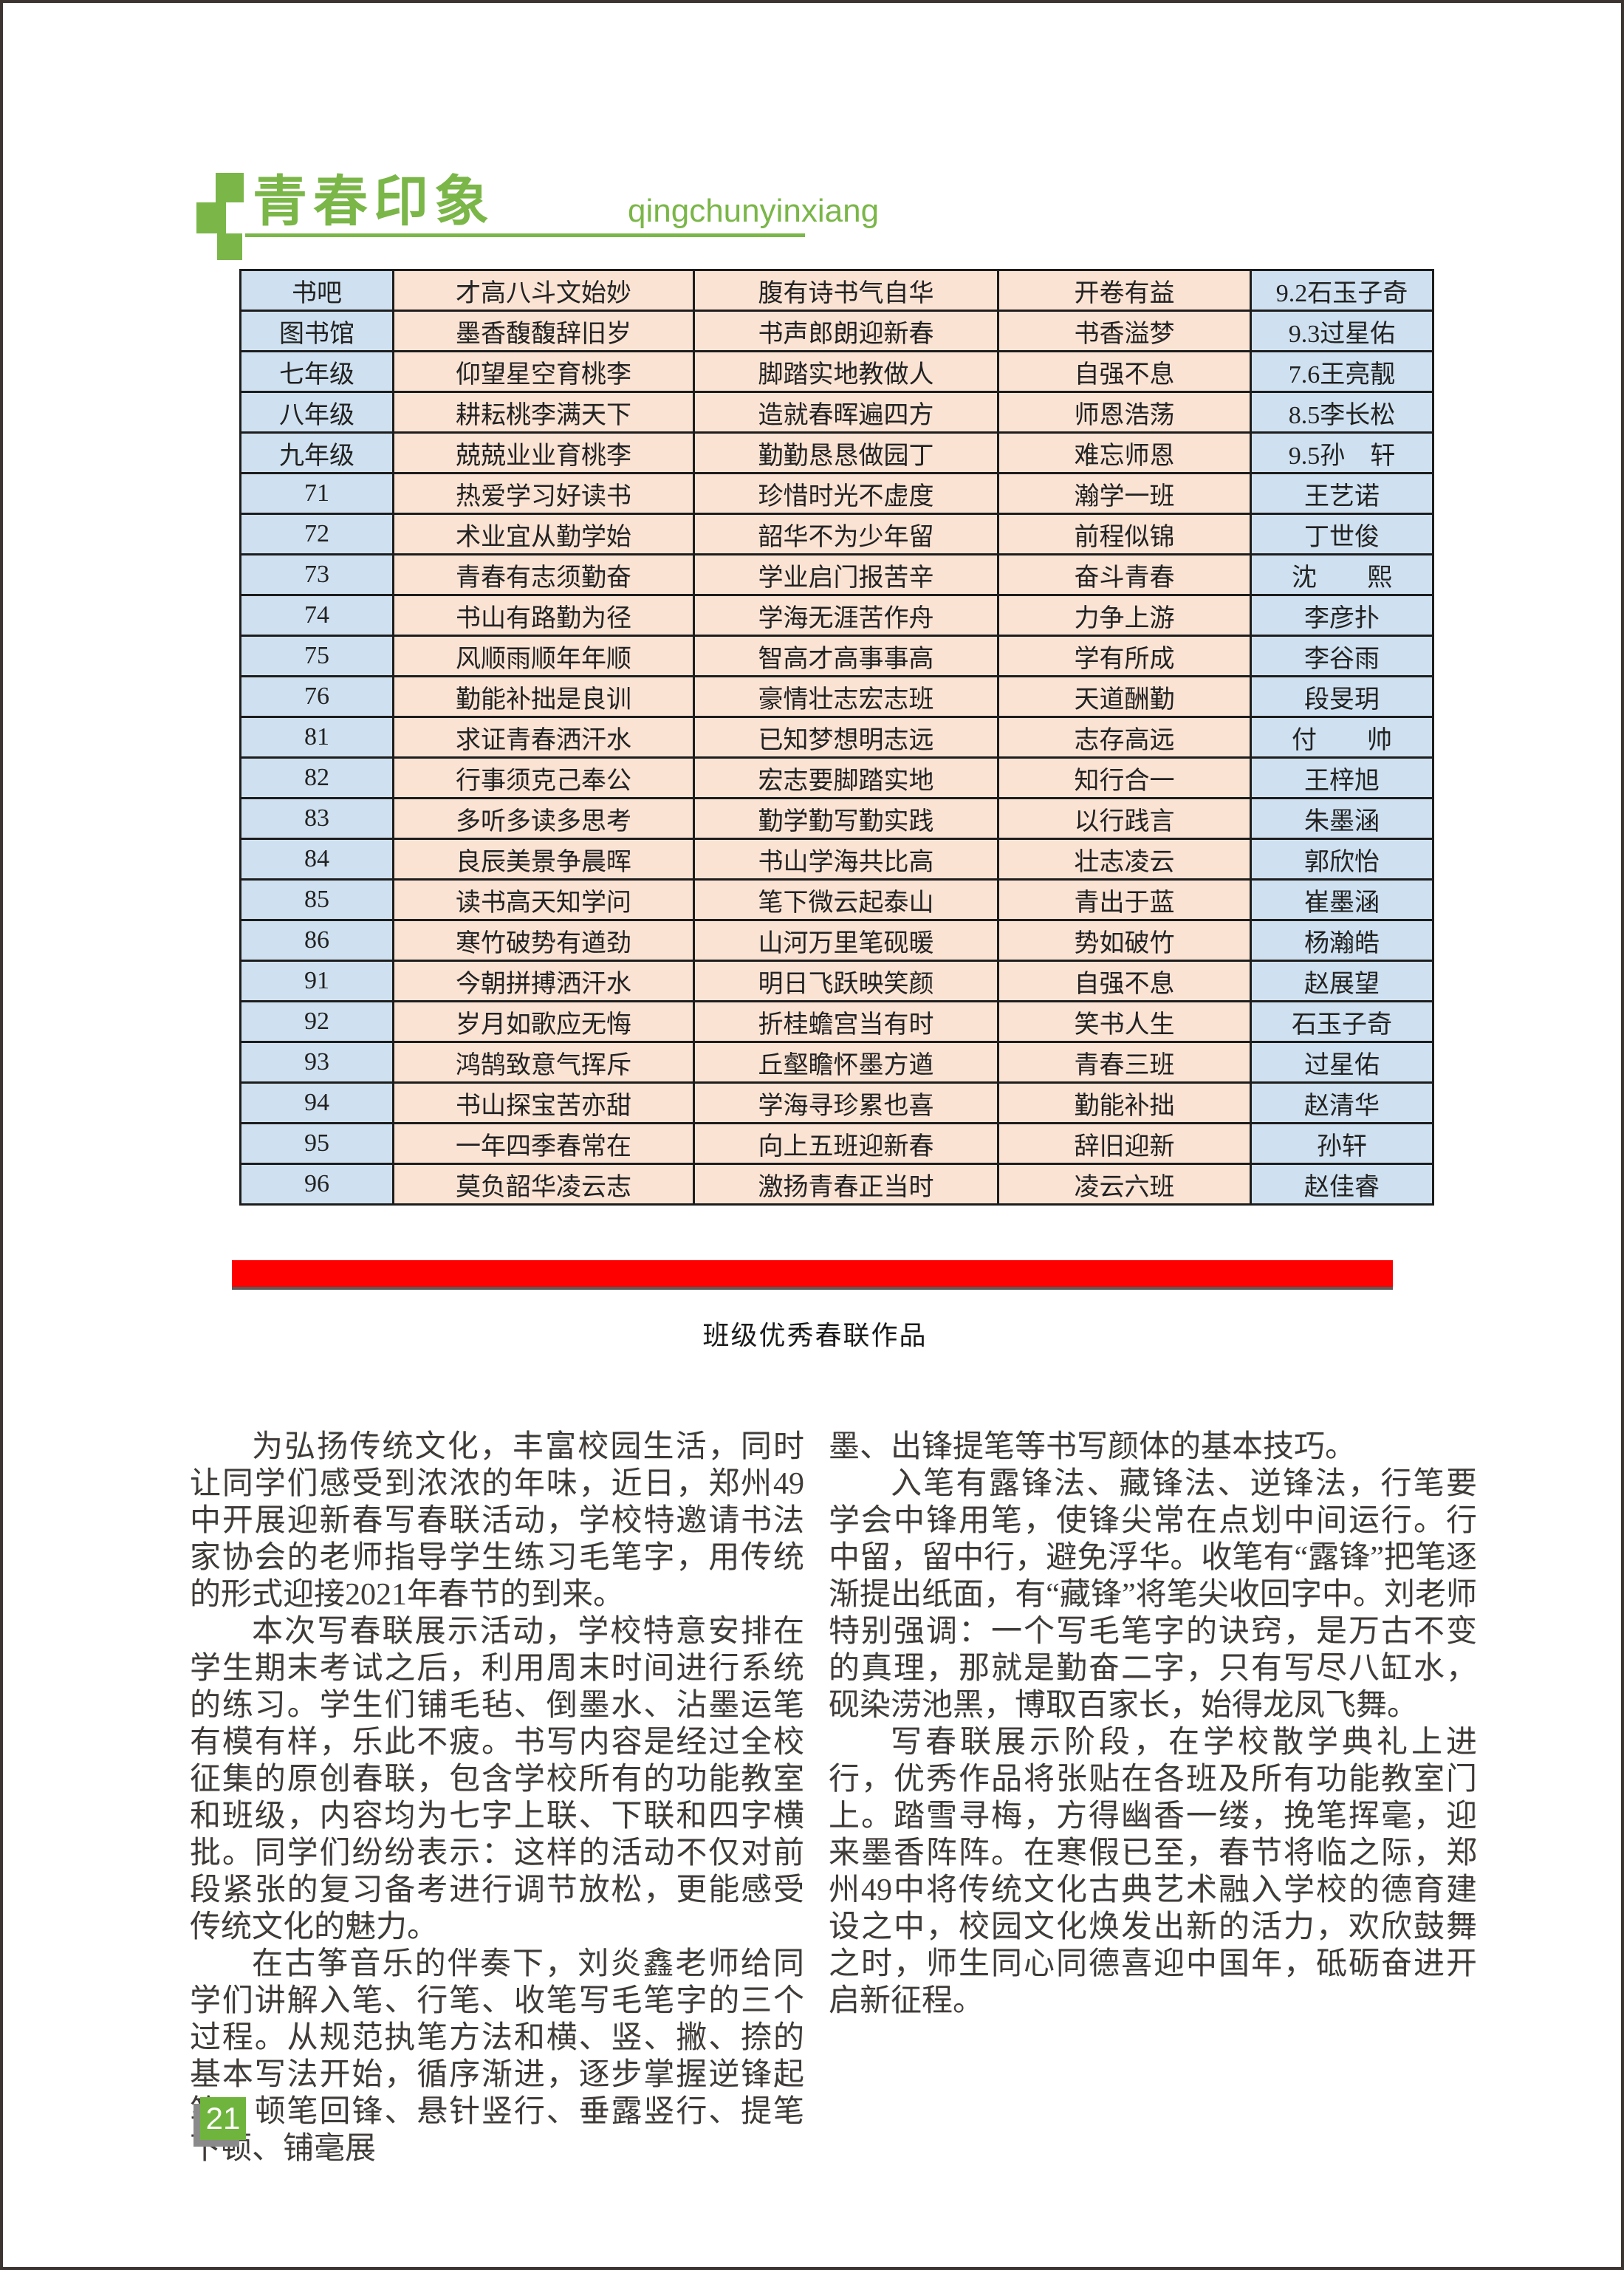 The width and height of the screenshot is (1624, 2270). I want to click on table-cell-line1: 墨香馥馥辞旧岁, so click(543, 331).